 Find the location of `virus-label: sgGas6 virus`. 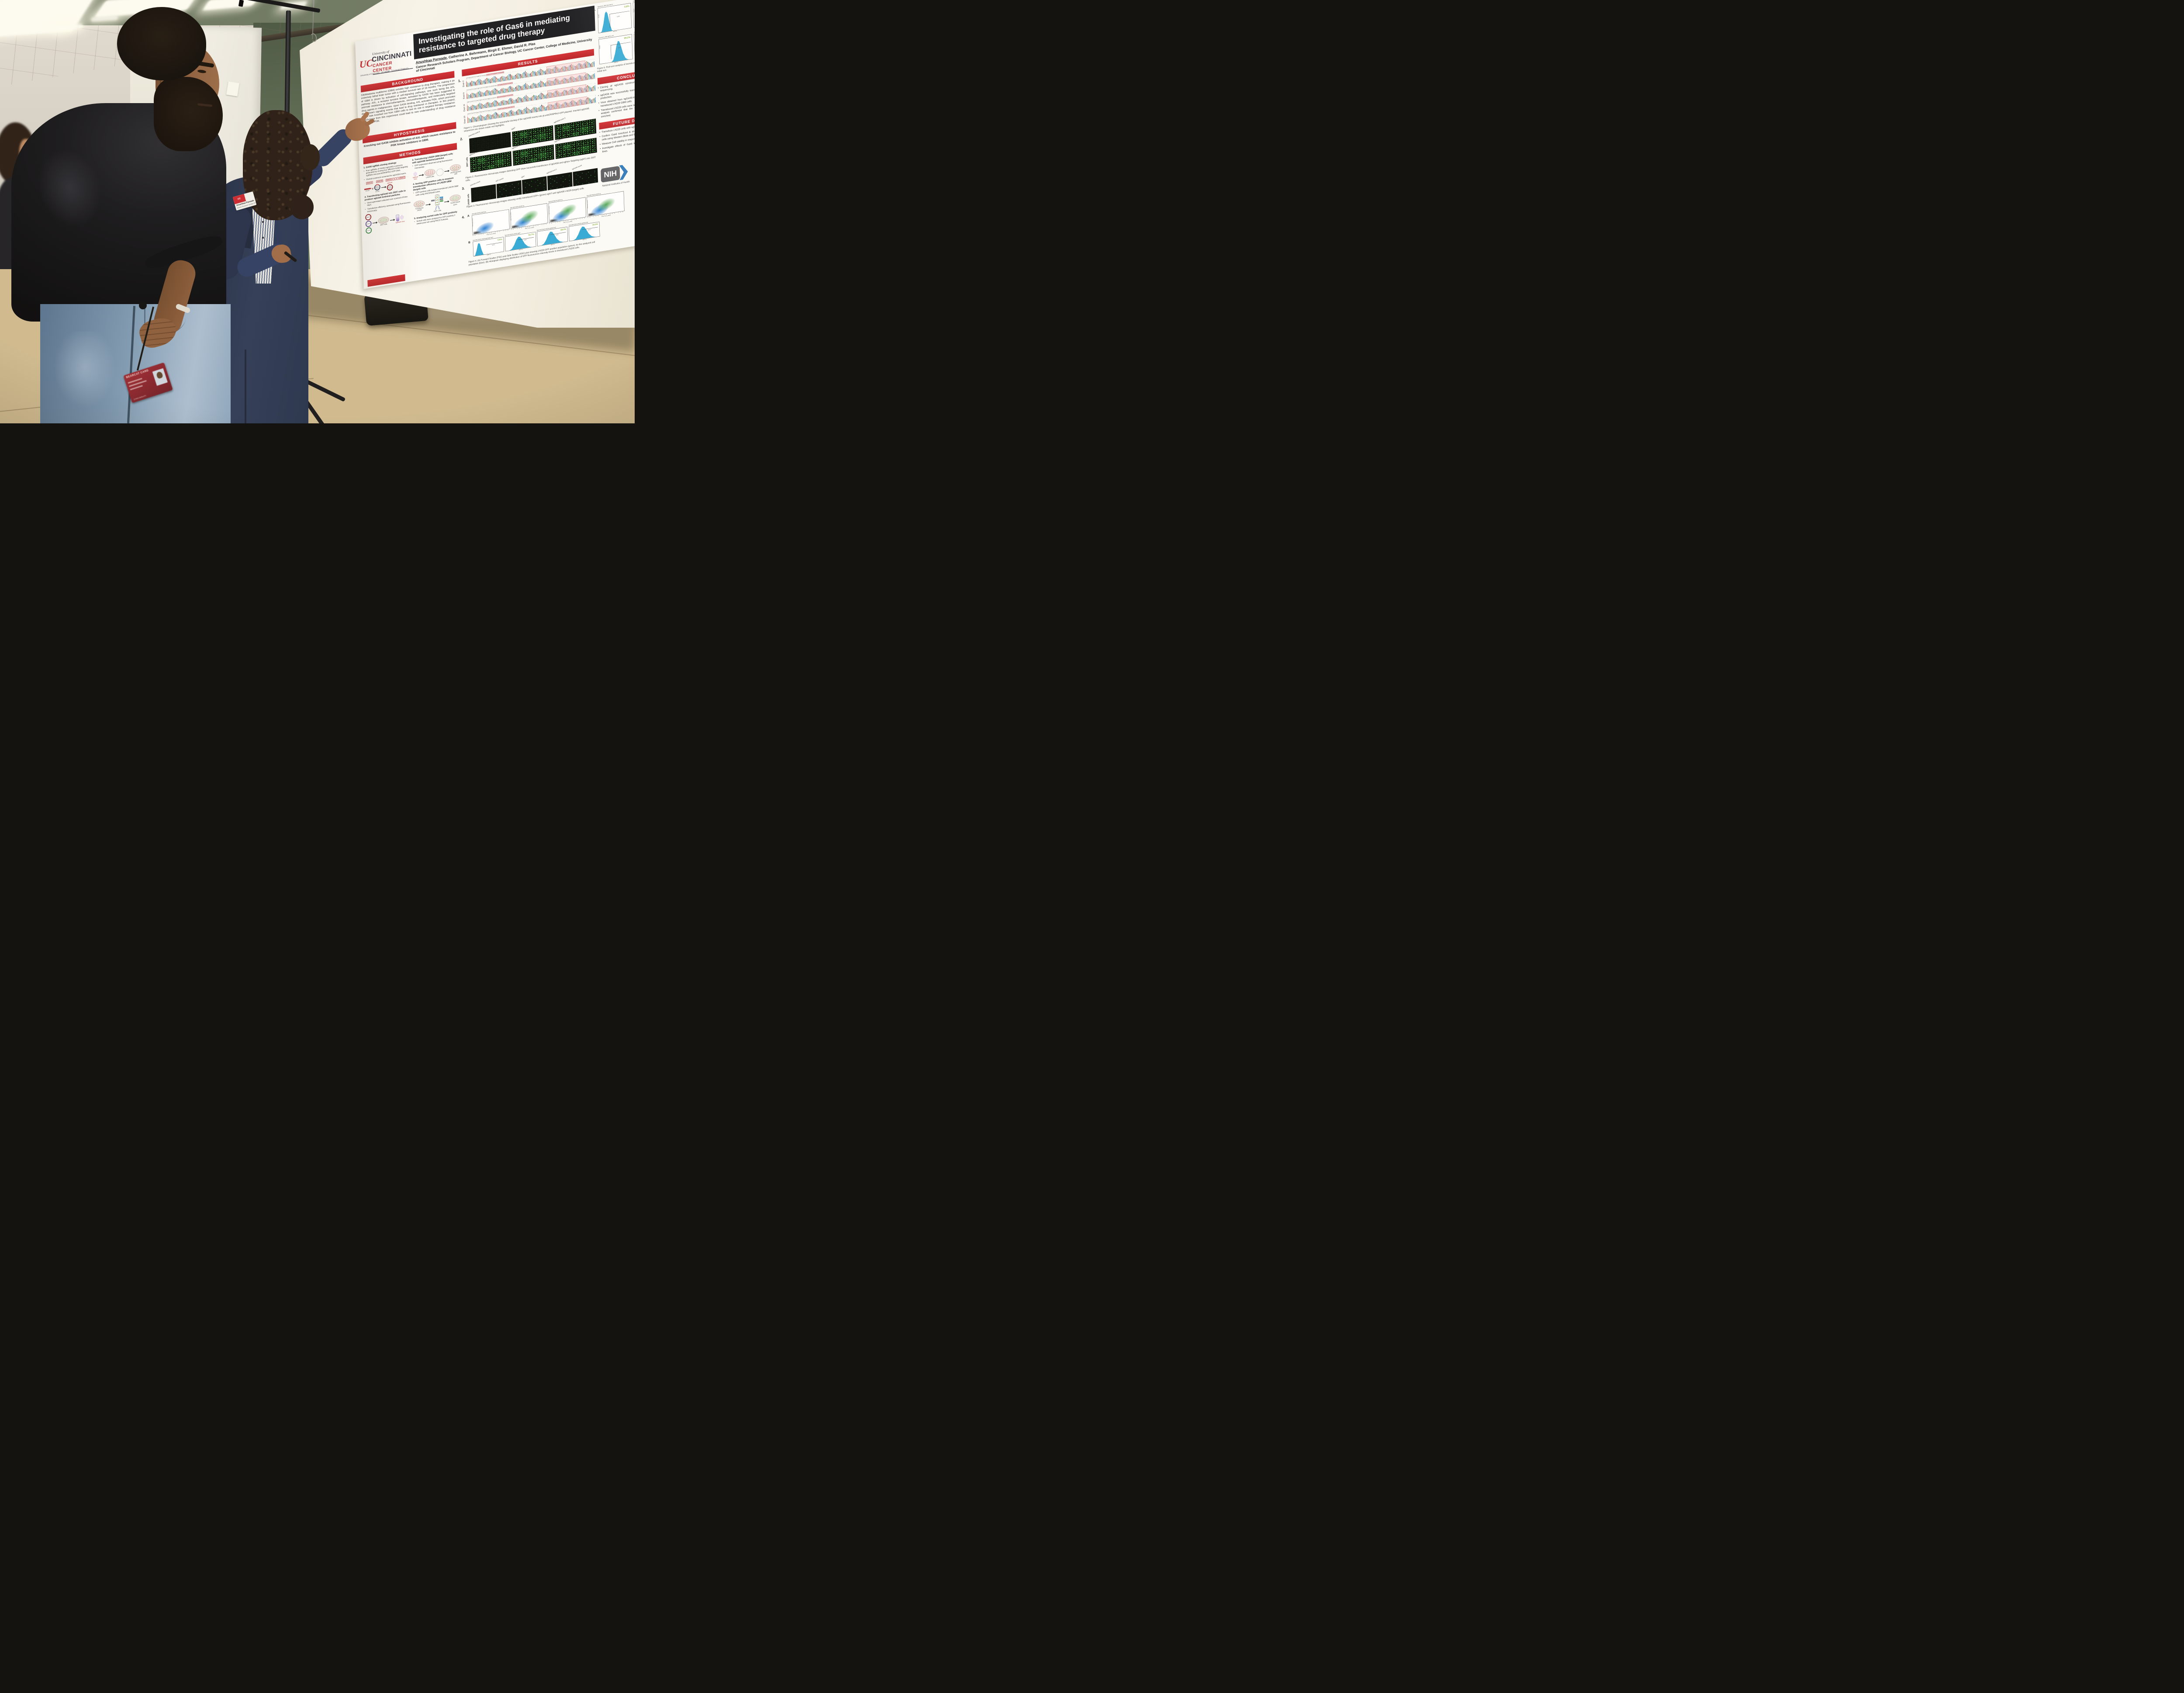

virus-label: sgGas6 virus is located at coordinates (415, 178).